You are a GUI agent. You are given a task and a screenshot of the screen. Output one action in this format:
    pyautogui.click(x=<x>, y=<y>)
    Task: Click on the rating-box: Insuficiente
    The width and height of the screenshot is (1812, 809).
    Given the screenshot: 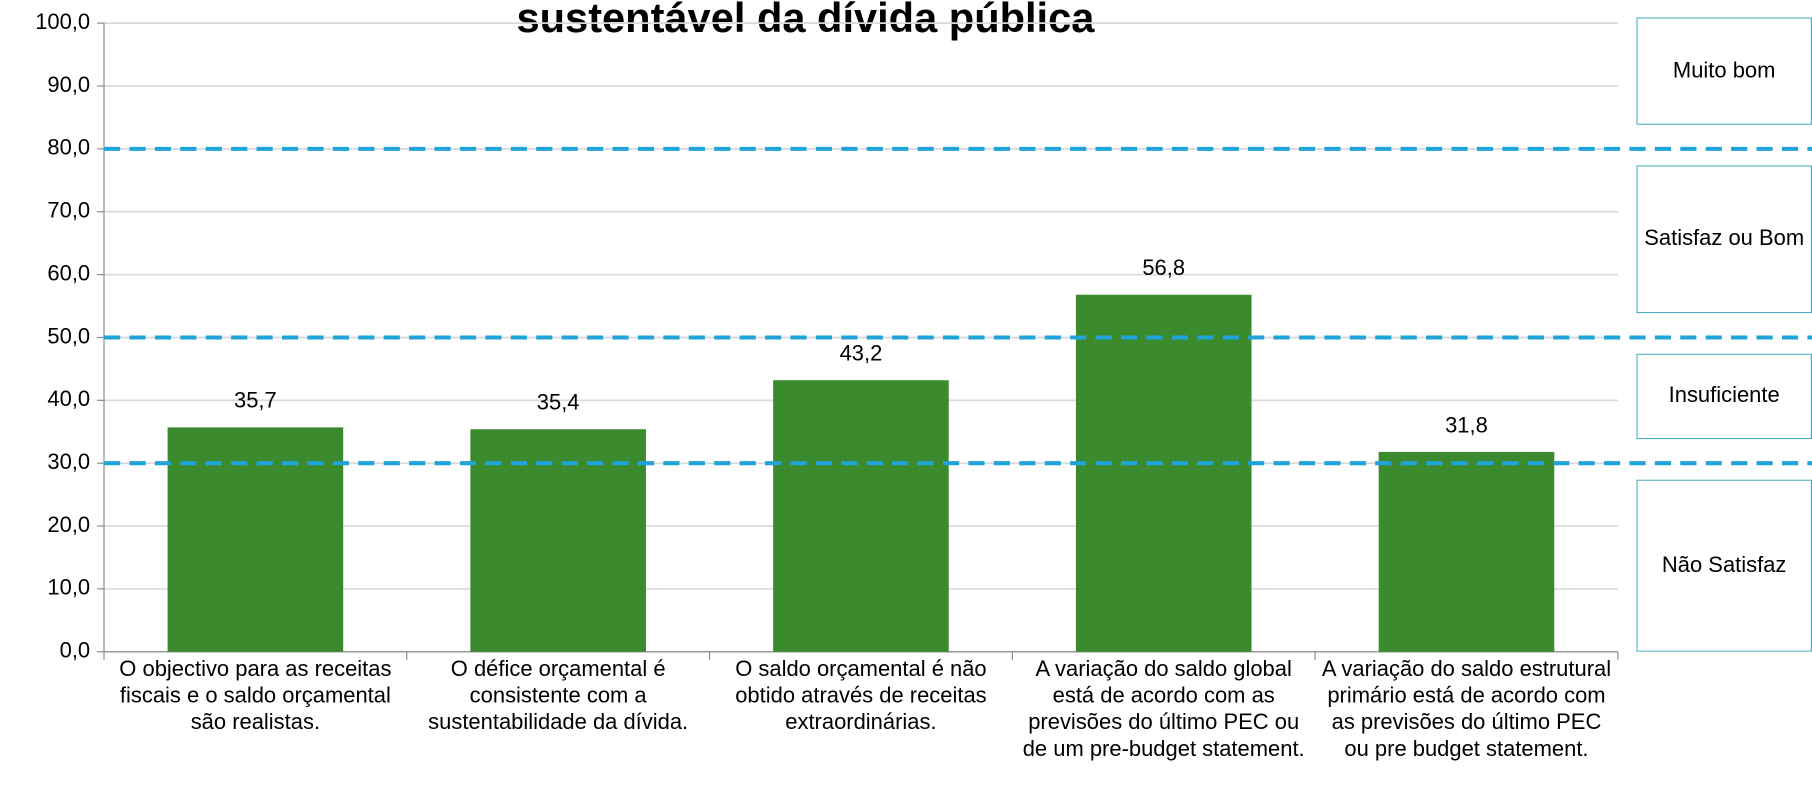 What is the action you would take?
    pyautogui.click(x=1724, y=396)
    